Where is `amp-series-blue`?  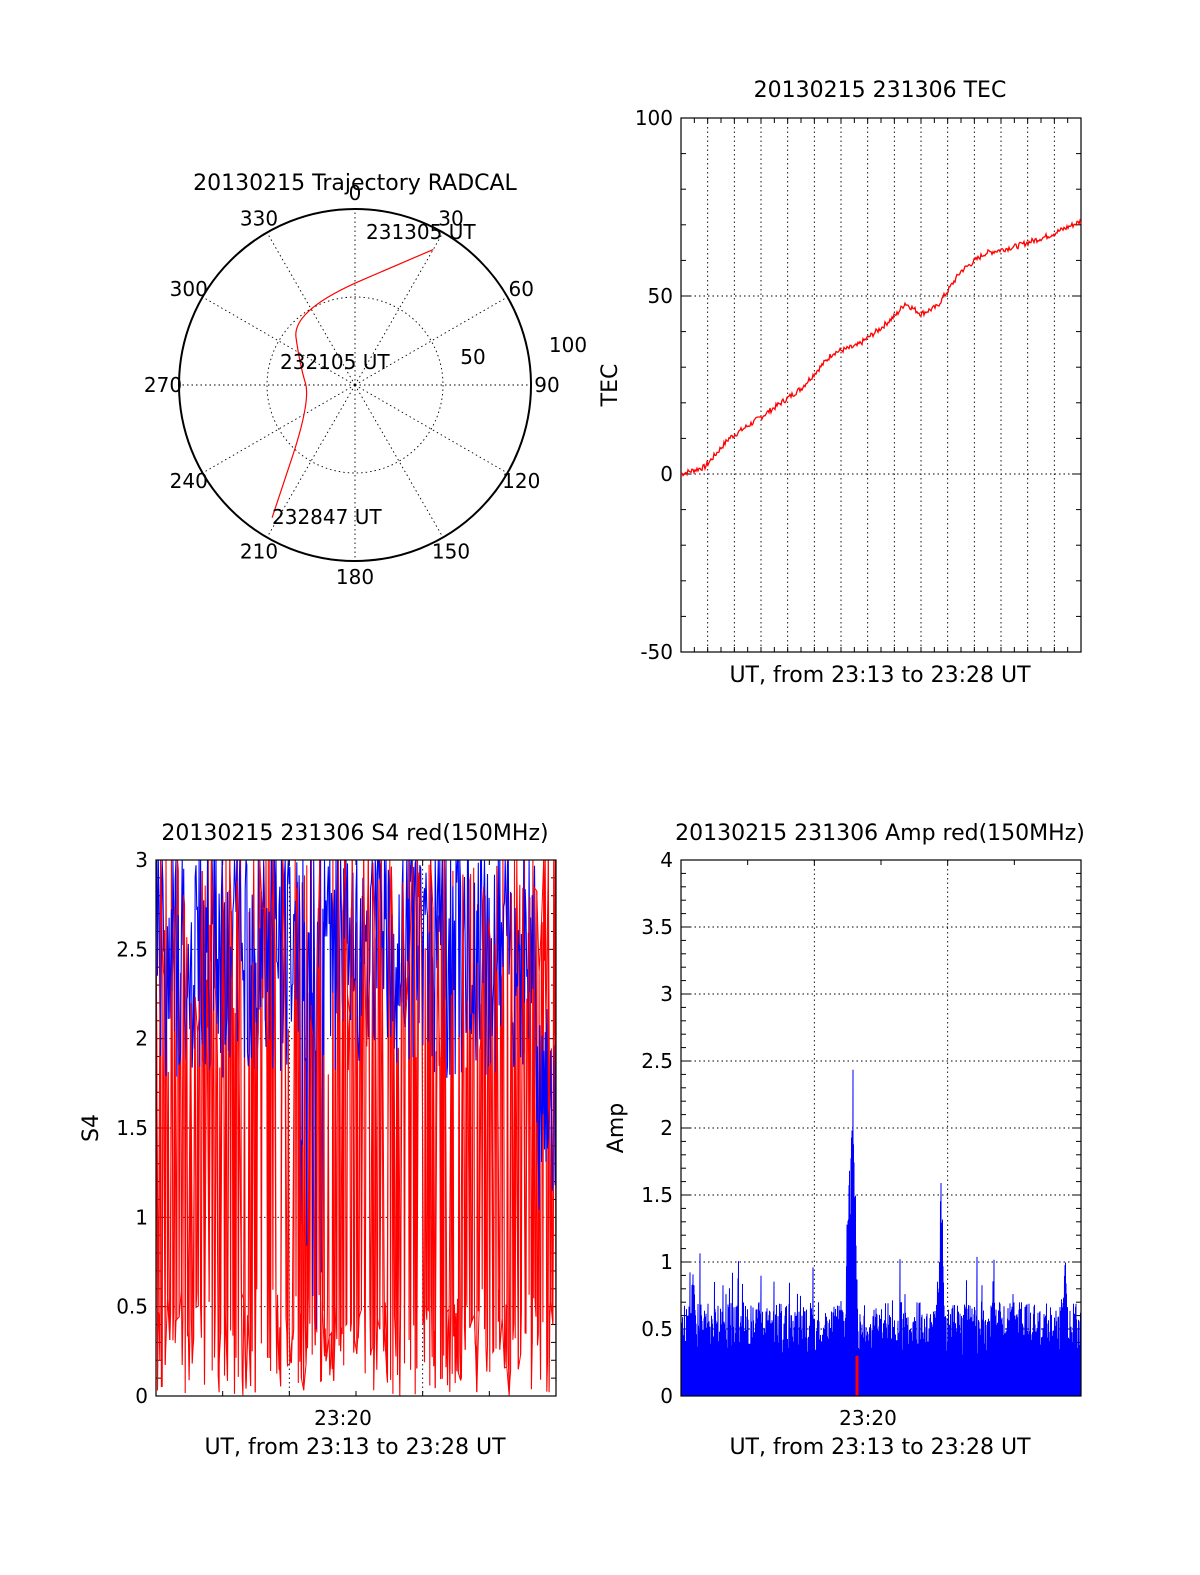
amp-series-blue is located at coordinates (881, 1233).